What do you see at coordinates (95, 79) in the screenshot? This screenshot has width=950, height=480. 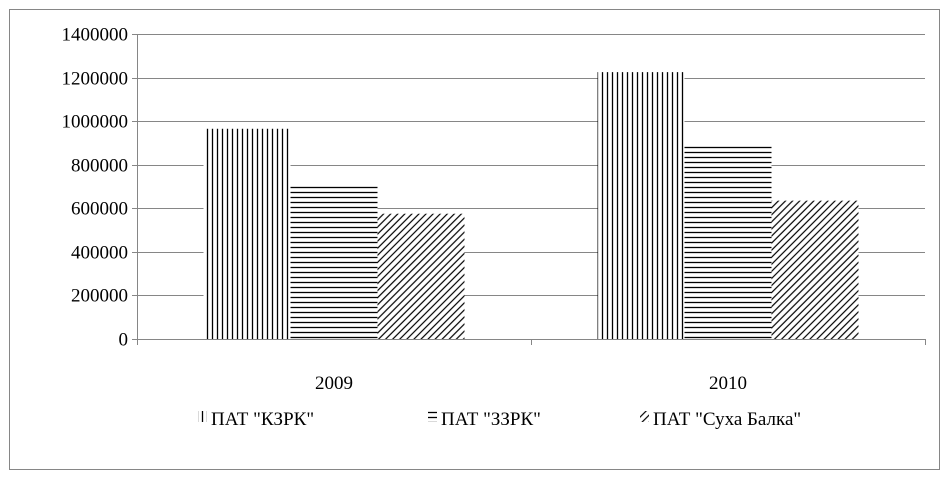 I see `y-tick-label: 1200000` at bounding box center [95, 79].